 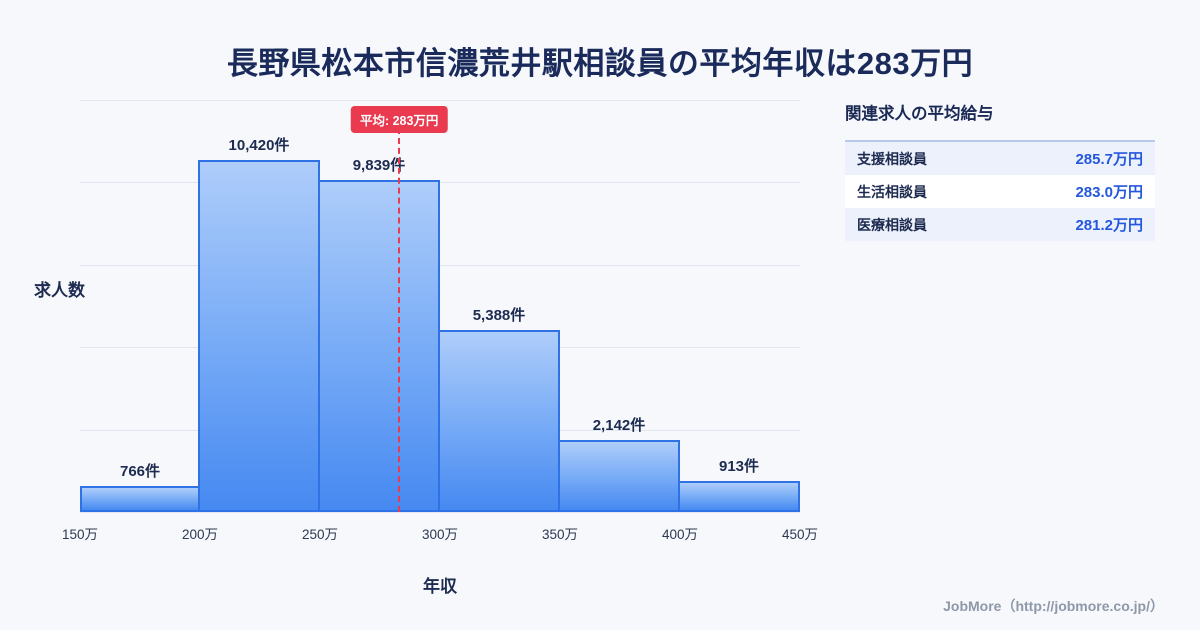 I want to click on average-badge: 平均: 283万円, so click(x=399, y=119).